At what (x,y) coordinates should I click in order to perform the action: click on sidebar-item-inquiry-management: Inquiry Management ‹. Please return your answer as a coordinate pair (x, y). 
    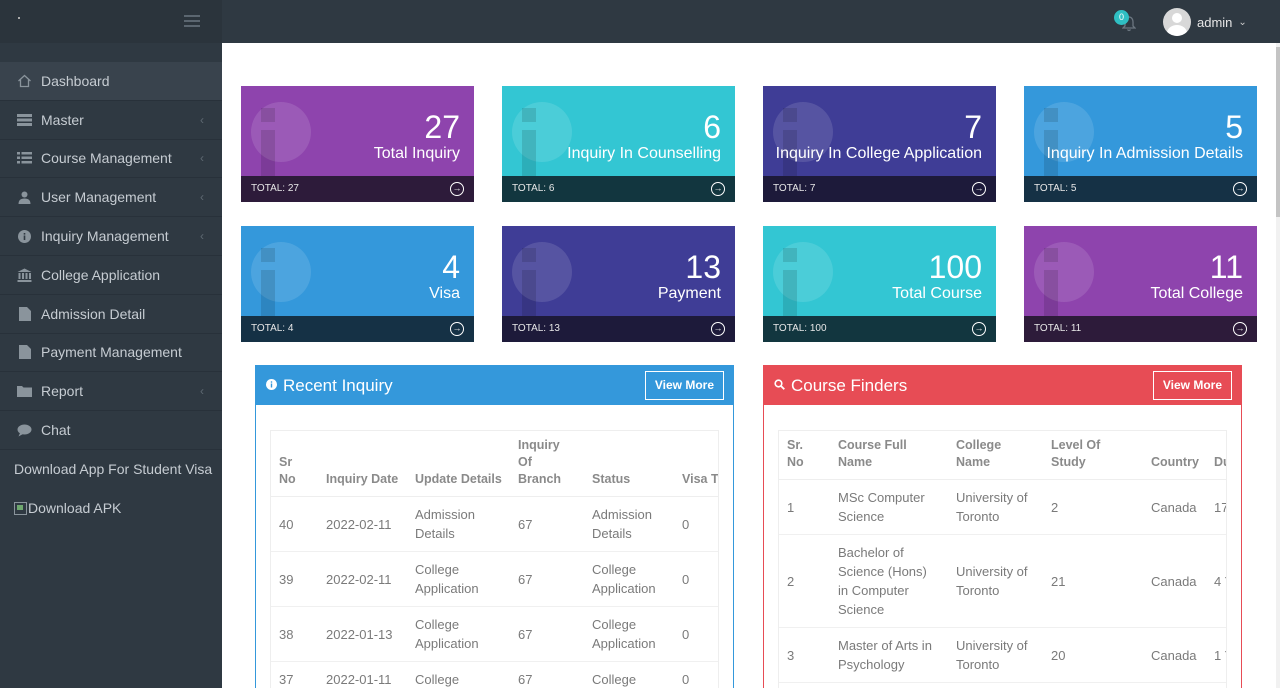
    Looking at the image, I should click on (111, 236).